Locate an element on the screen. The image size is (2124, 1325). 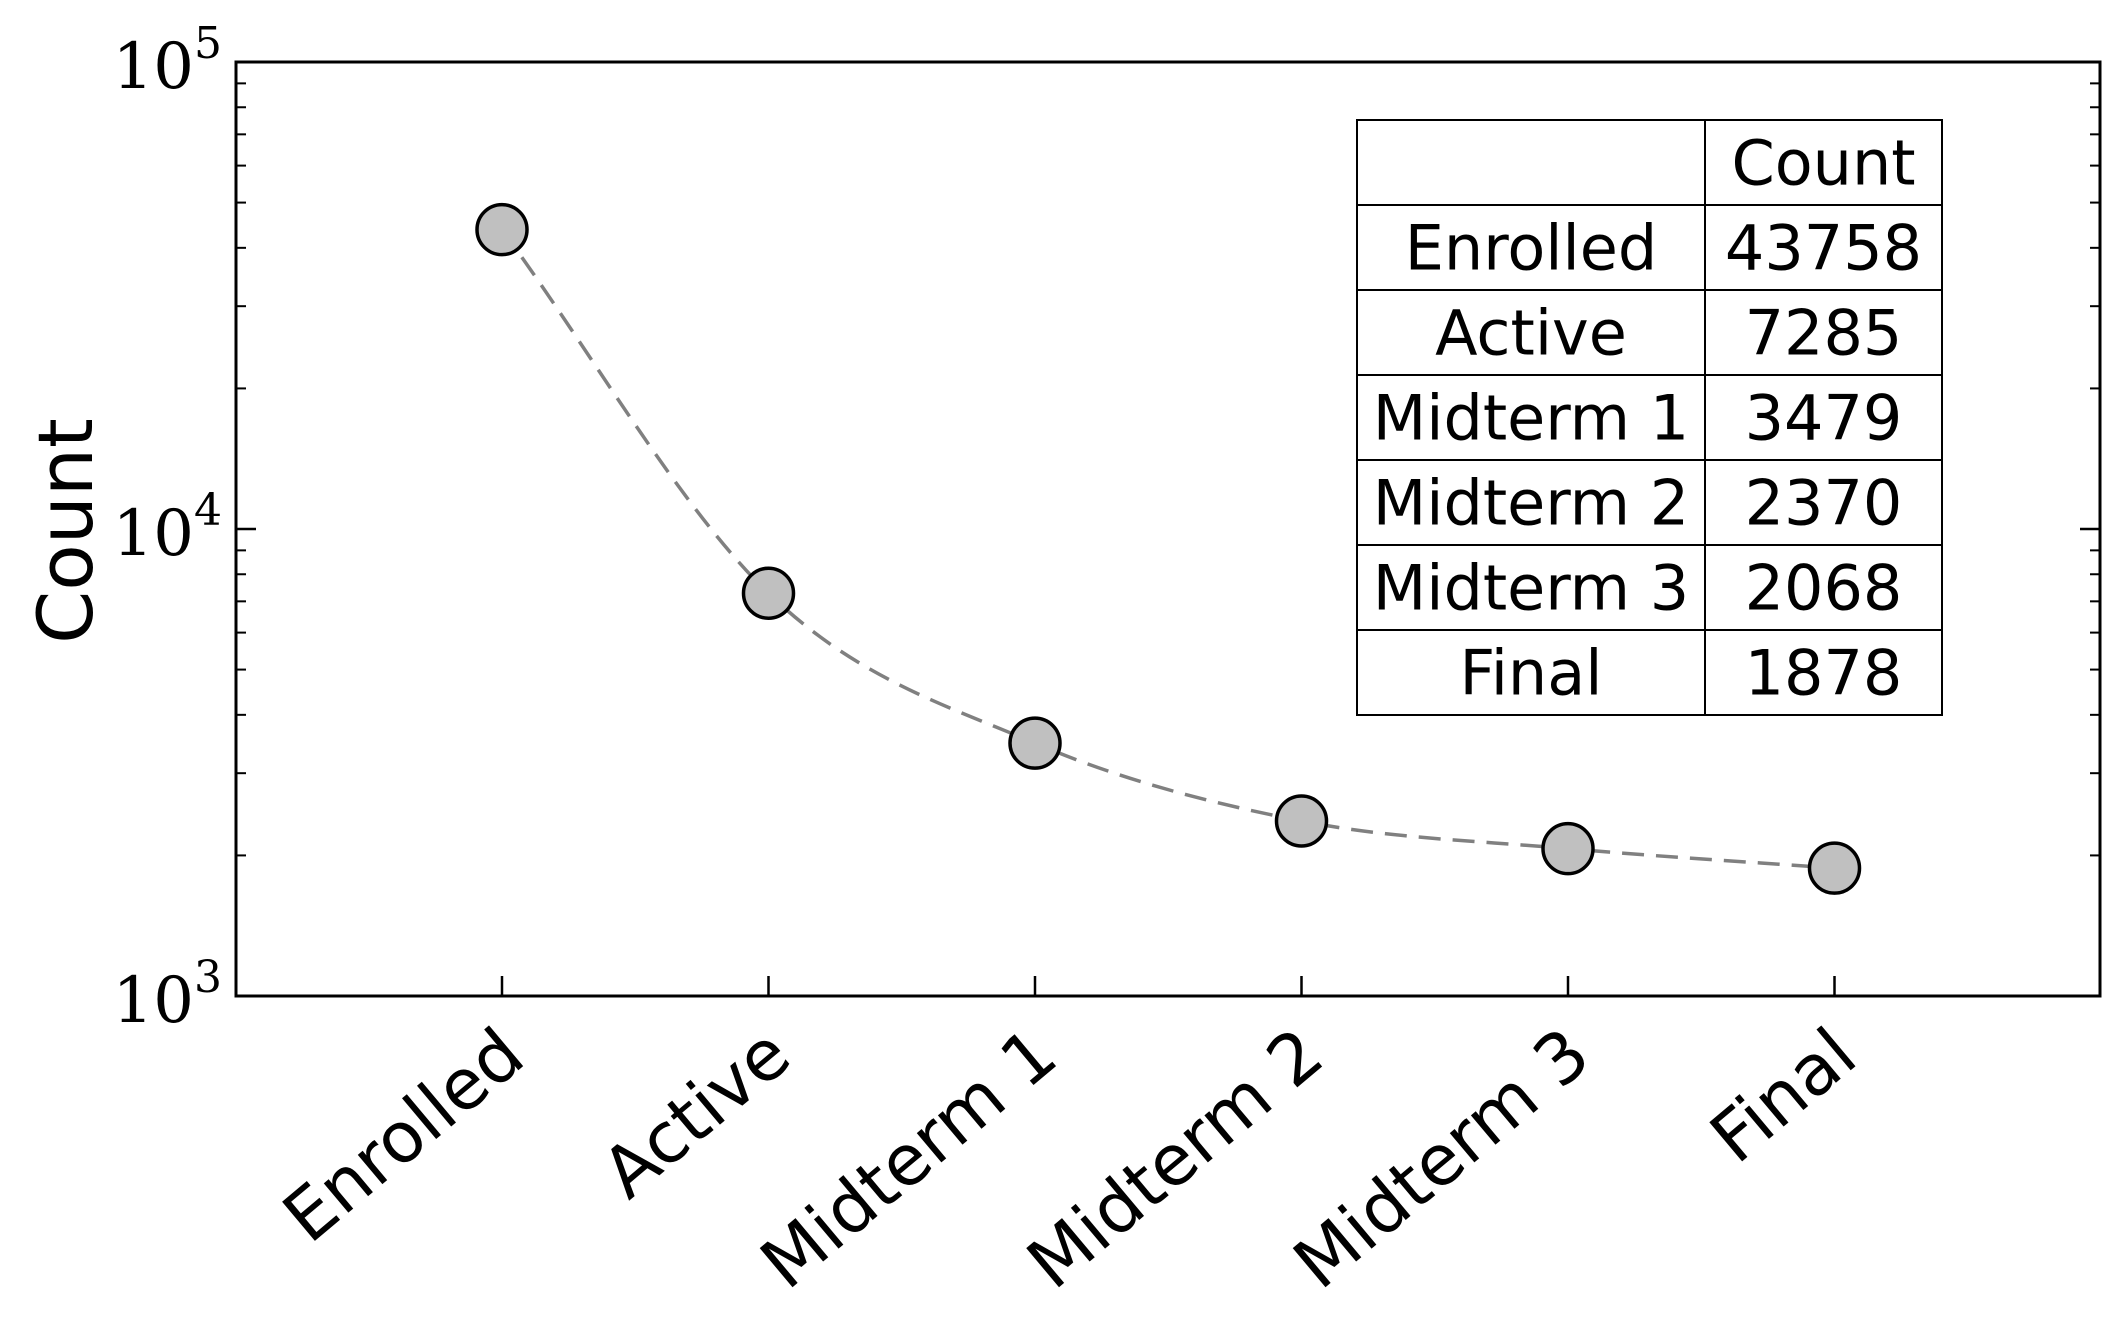
table-row-label: Midterm 3 is located at coordinates (1531, 588).